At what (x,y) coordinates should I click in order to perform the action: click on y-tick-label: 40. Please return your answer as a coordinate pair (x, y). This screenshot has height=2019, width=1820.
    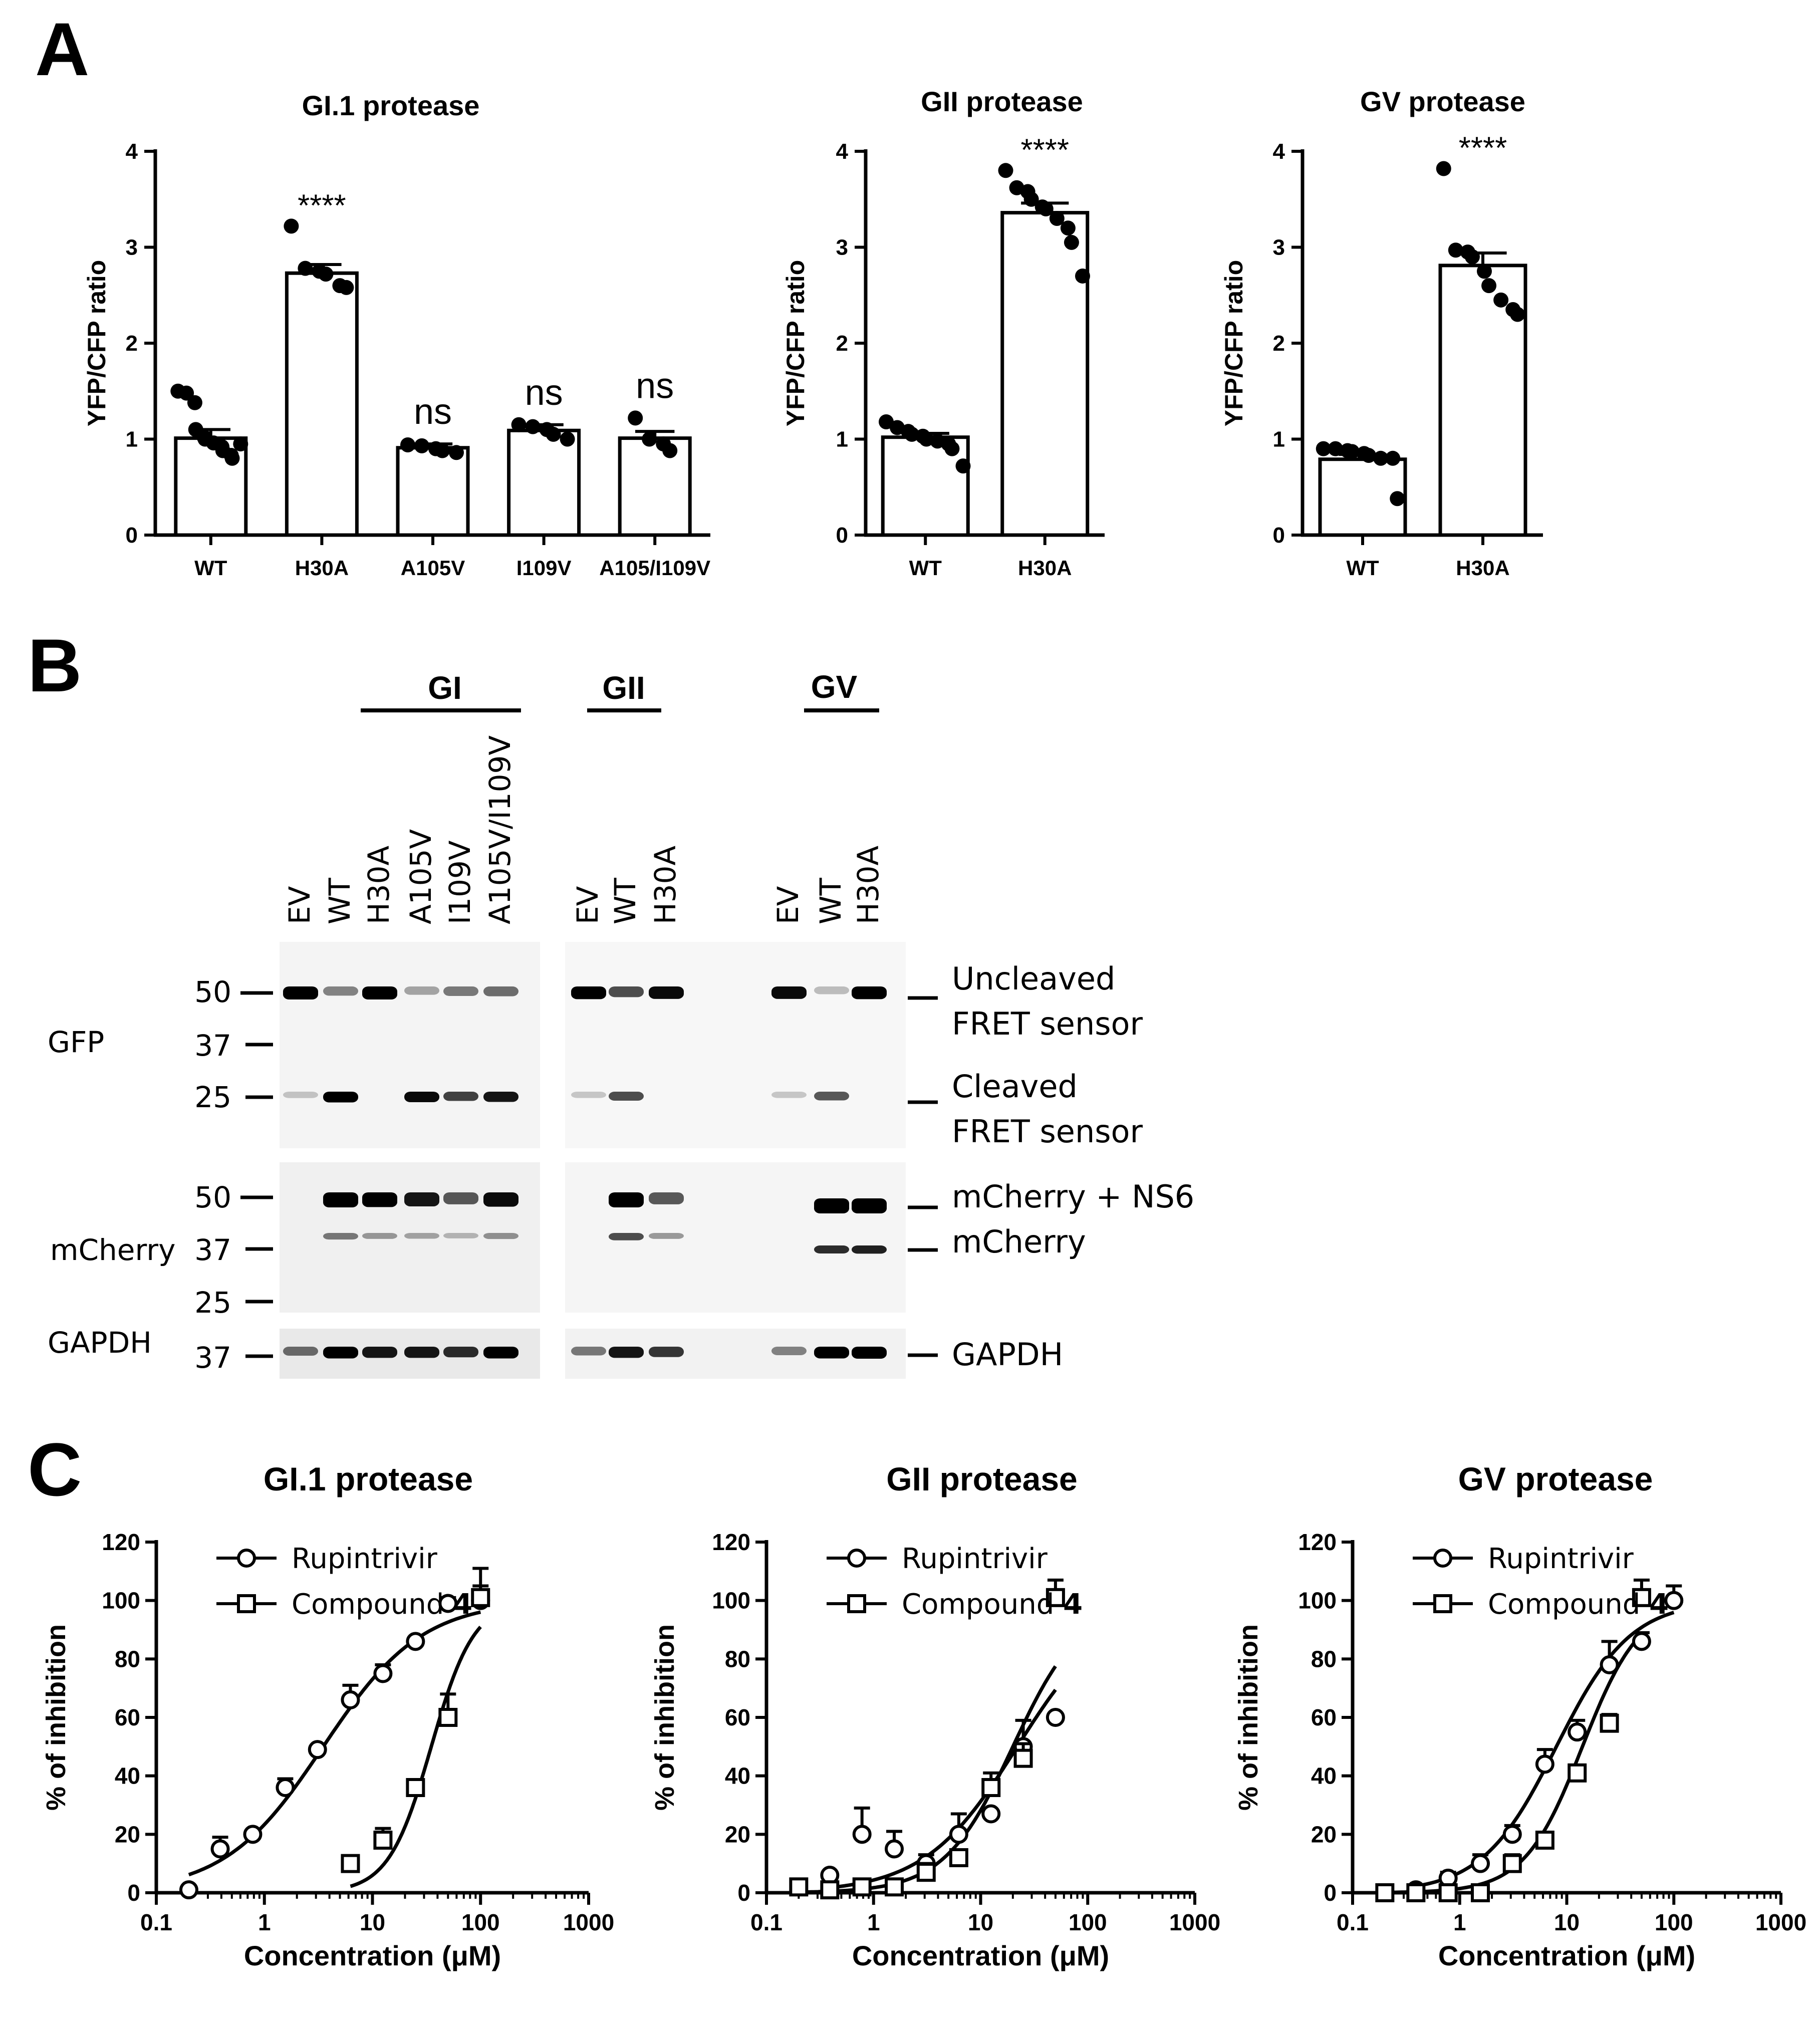
    Looking at the image, I should click on (1324, 1776).